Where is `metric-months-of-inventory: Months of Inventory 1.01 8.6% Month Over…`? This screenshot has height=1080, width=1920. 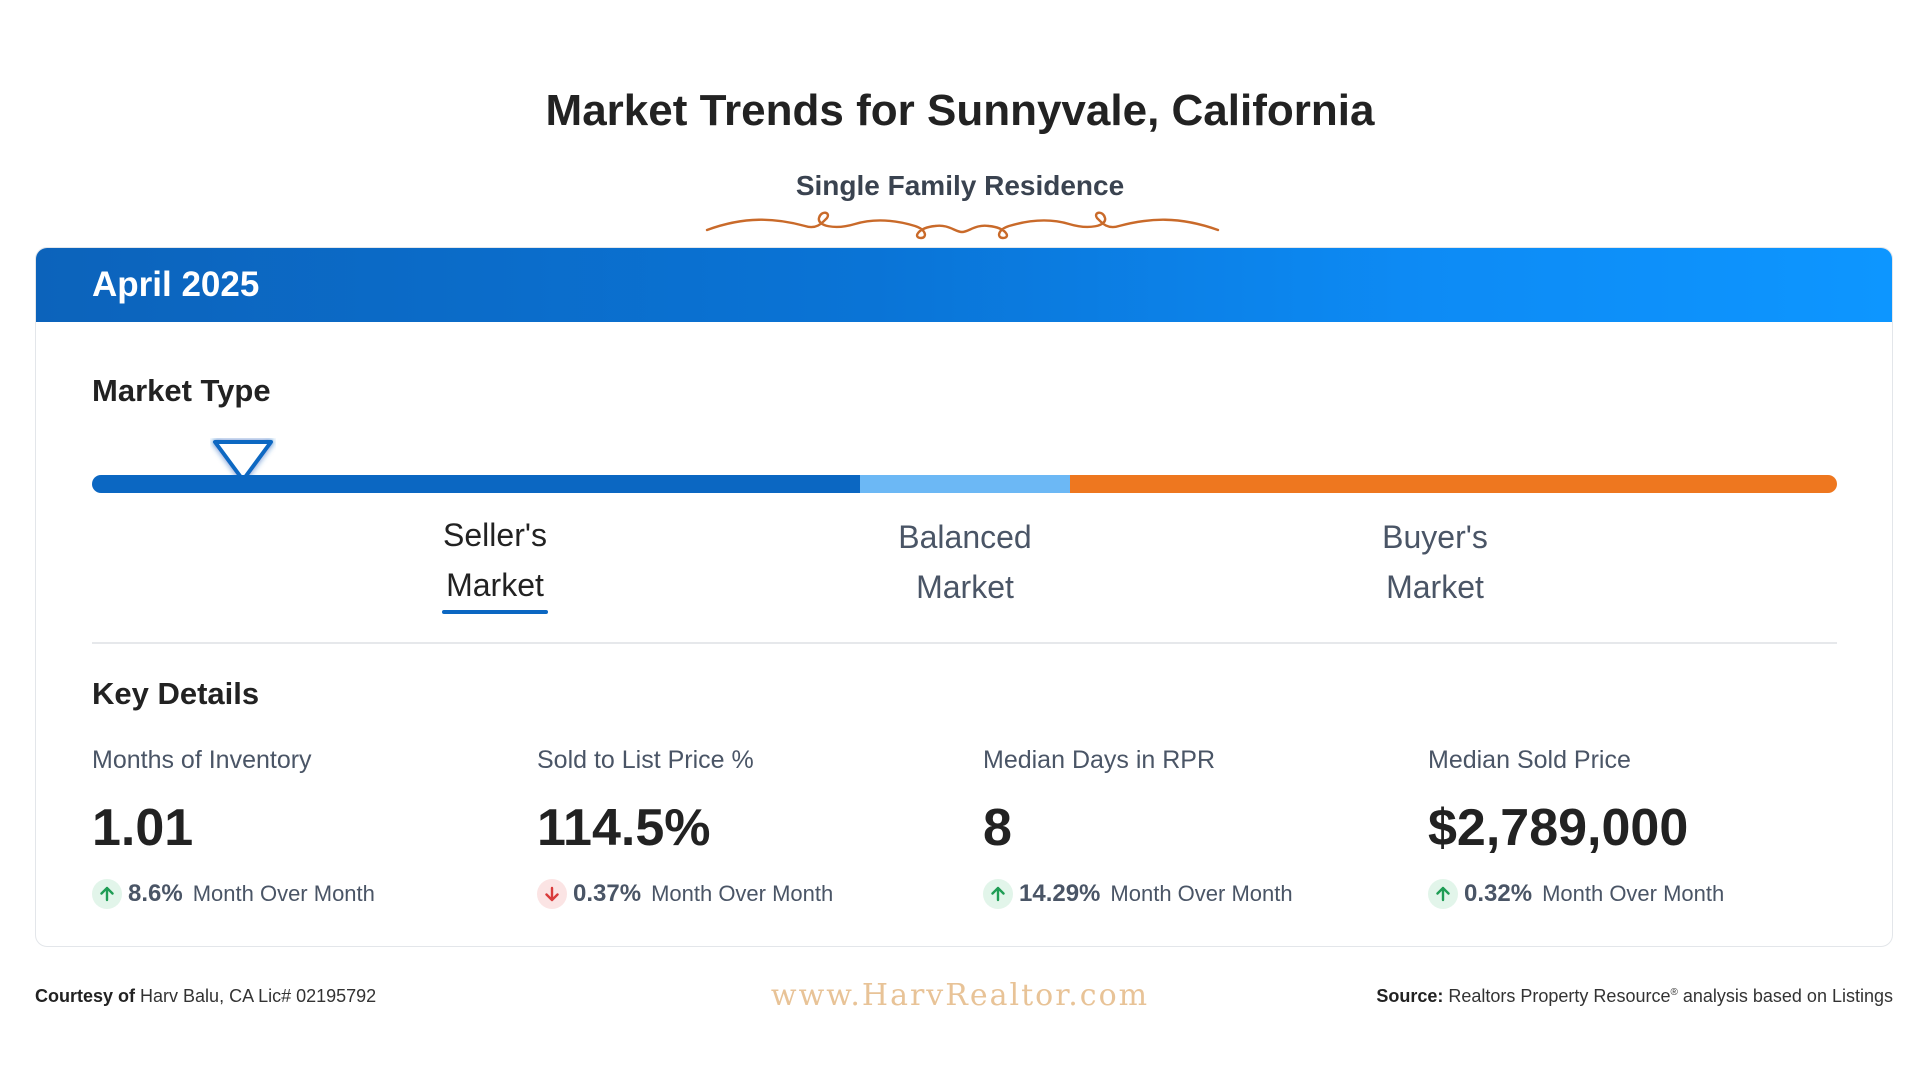
metric-months-of-inventory: Months of Inventory 1.01 8.6% Month Over… is located at coordinates (302, 828).